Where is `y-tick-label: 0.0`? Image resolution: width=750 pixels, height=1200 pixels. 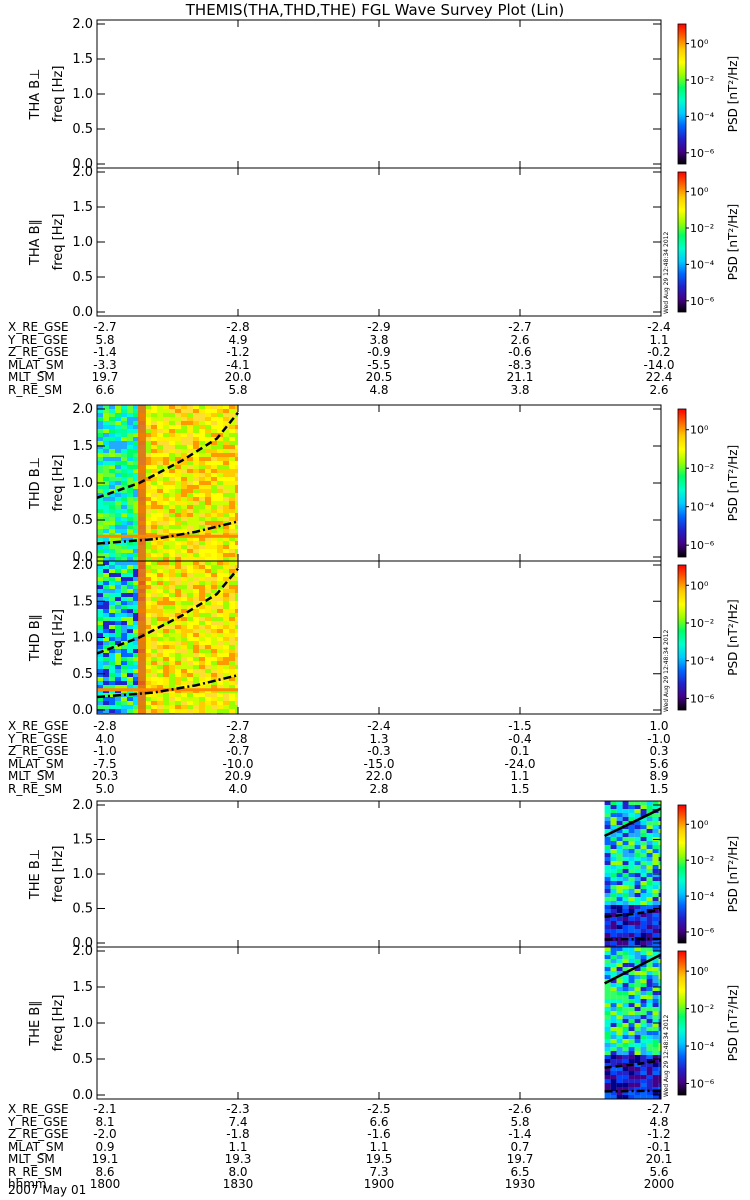 y-tick-label: 0.0 is located at coordinates (82, 710).